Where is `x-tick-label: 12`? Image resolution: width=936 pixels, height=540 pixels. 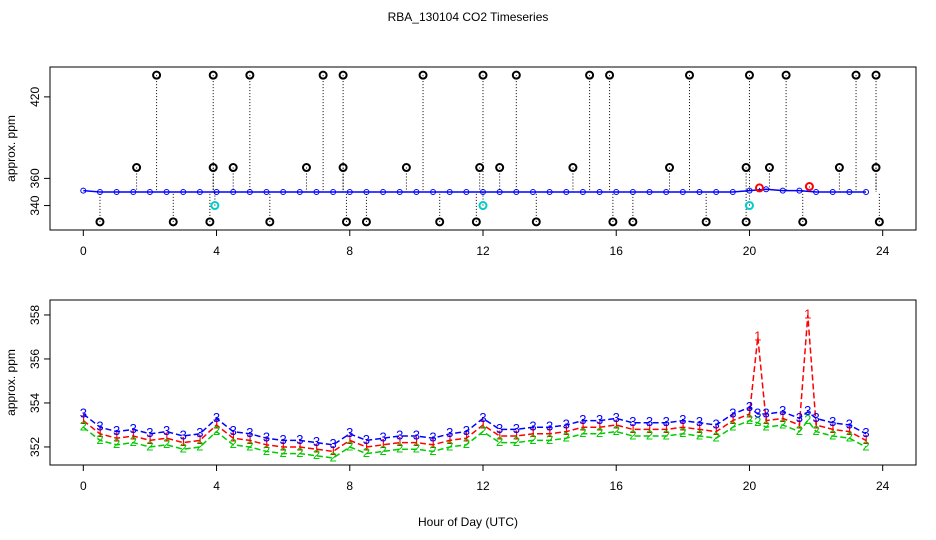
x-tick-label: 12 is located at coordinates (483, 486).